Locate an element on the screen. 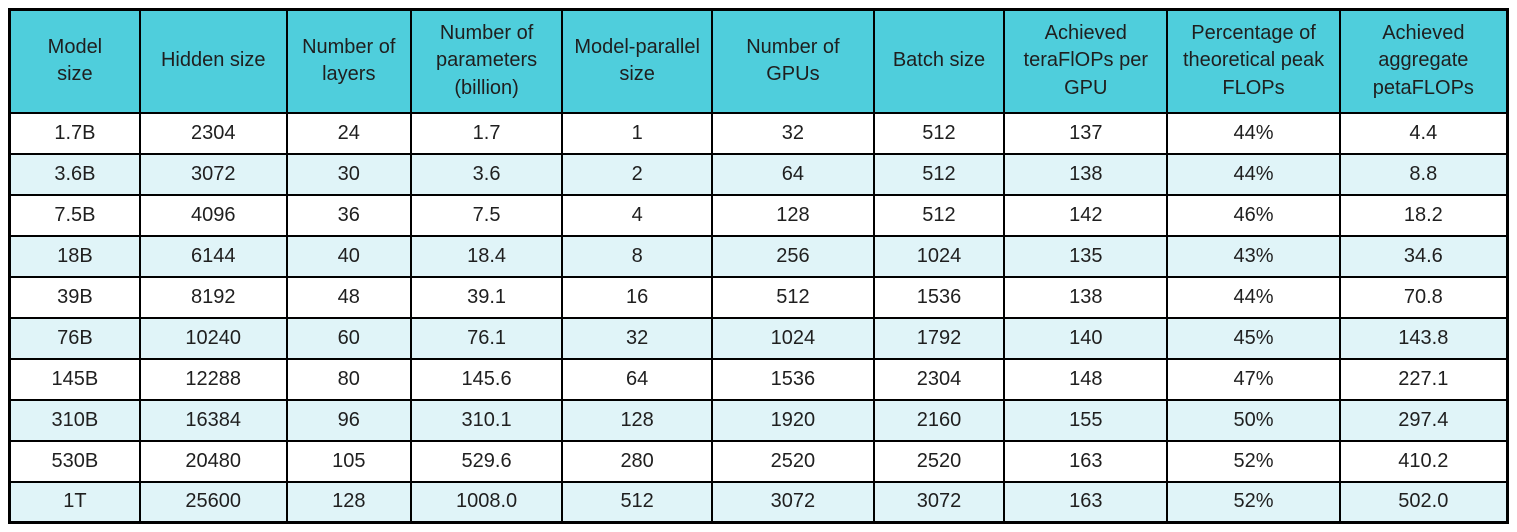 The width and height of the screenshot is (1517, 532). column-header: Achieved aggregate petaFLOPs is located at coordinates (1423, 61).